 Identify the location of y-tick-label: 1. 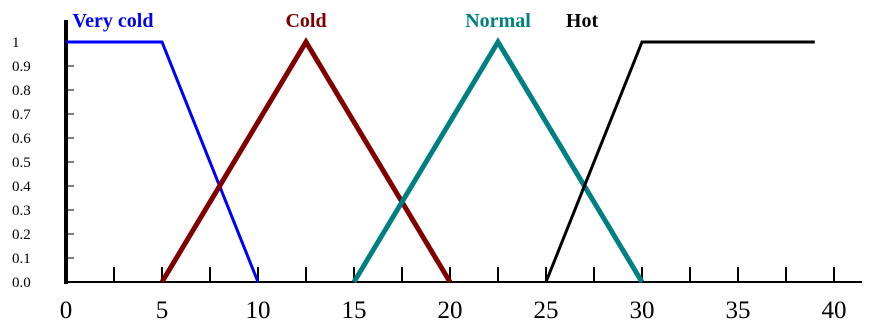
(16, 43).